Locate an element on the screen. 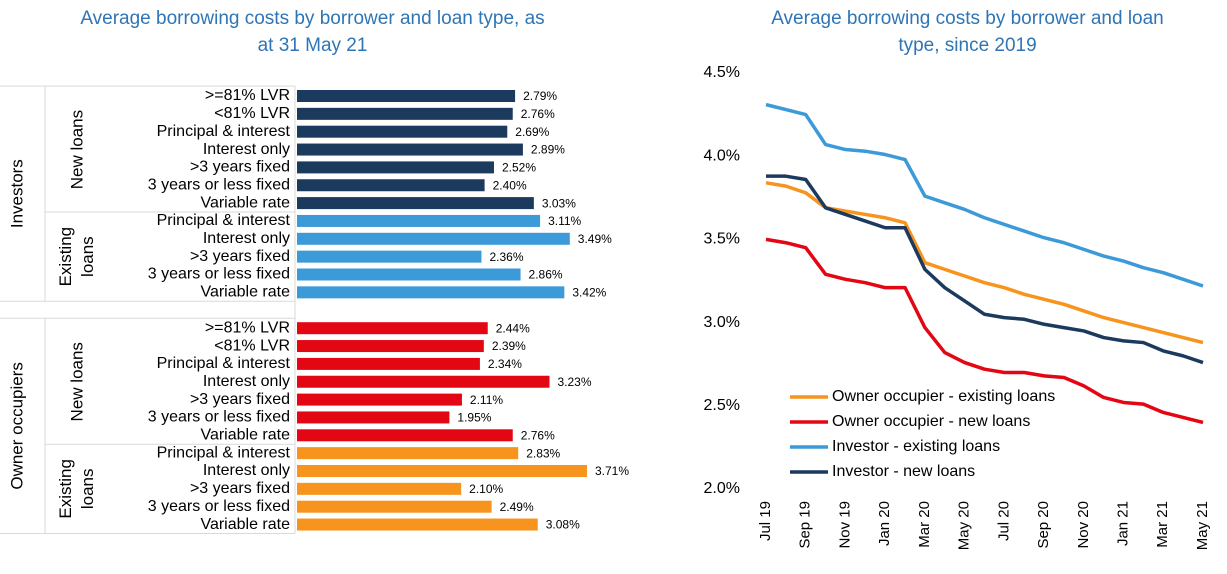 This screenshot has width=1227, height=574. value-label: 3.49% is located at coordinates (595, 239).